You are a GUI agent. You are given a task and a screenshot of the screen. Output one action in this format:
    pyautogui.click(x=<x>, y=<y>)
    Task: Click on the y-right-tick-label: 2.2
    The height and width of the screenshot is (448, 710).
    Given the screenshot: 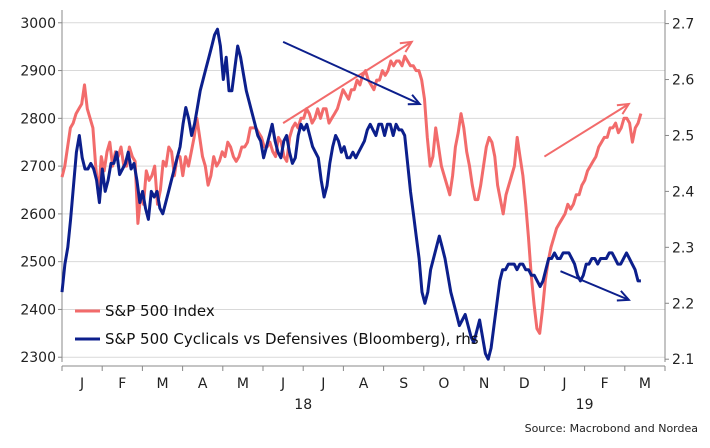 What is the action you would take?
    pyautogui.click(x=683, y=304)
    